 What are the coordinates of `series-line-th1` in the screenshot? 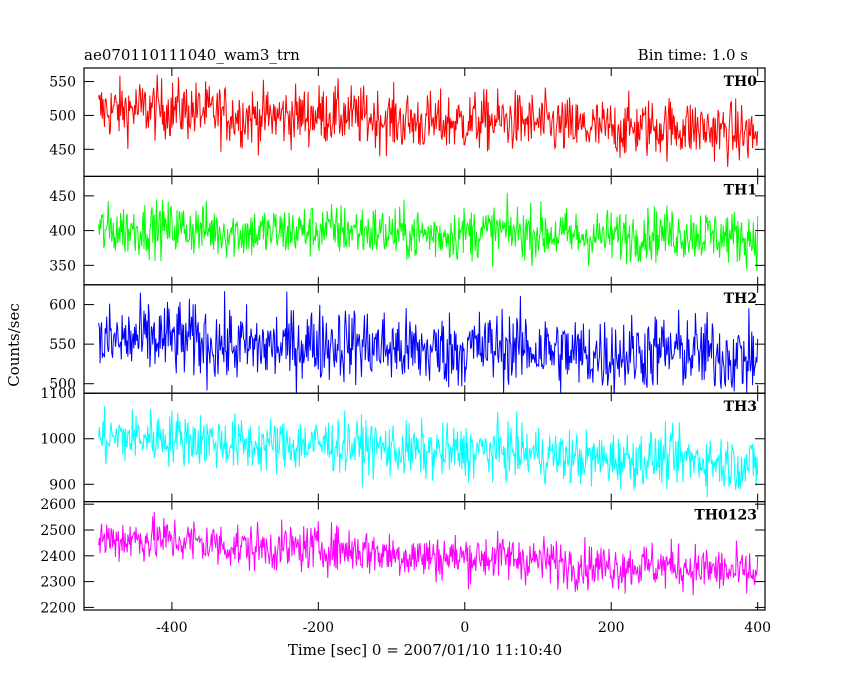 It's located at (428, 231).